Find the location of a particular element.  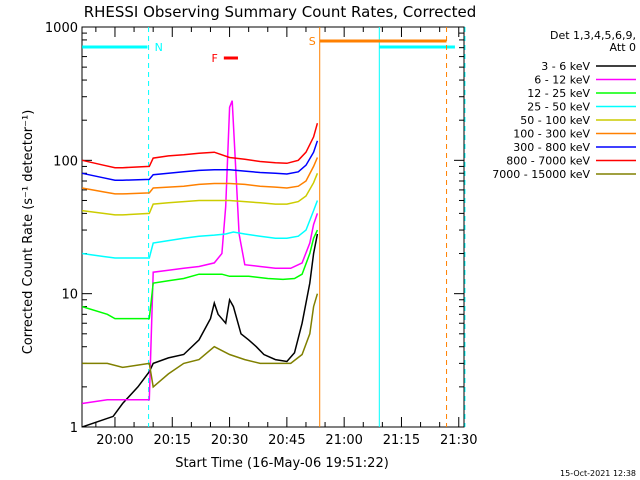

y-tick-label: 1000 is located at coordinates (61, 28).